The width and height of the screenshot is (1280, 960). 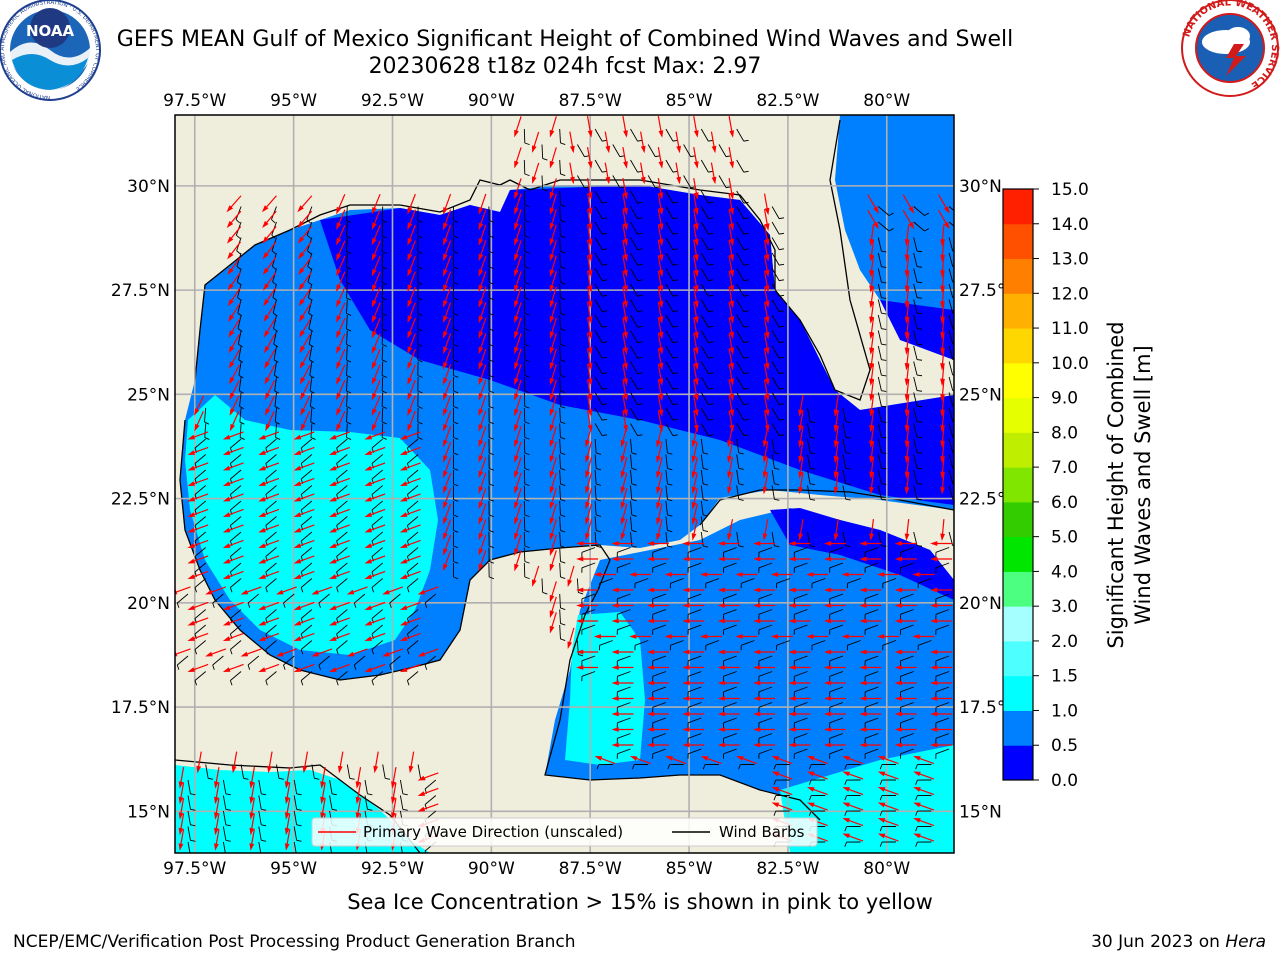 What do you see at coordinates (493, 832) in the screenshot?
I see `legend-wave-direction: Primary Wave Direction (unscaled)` at bounding box center [493, 832].